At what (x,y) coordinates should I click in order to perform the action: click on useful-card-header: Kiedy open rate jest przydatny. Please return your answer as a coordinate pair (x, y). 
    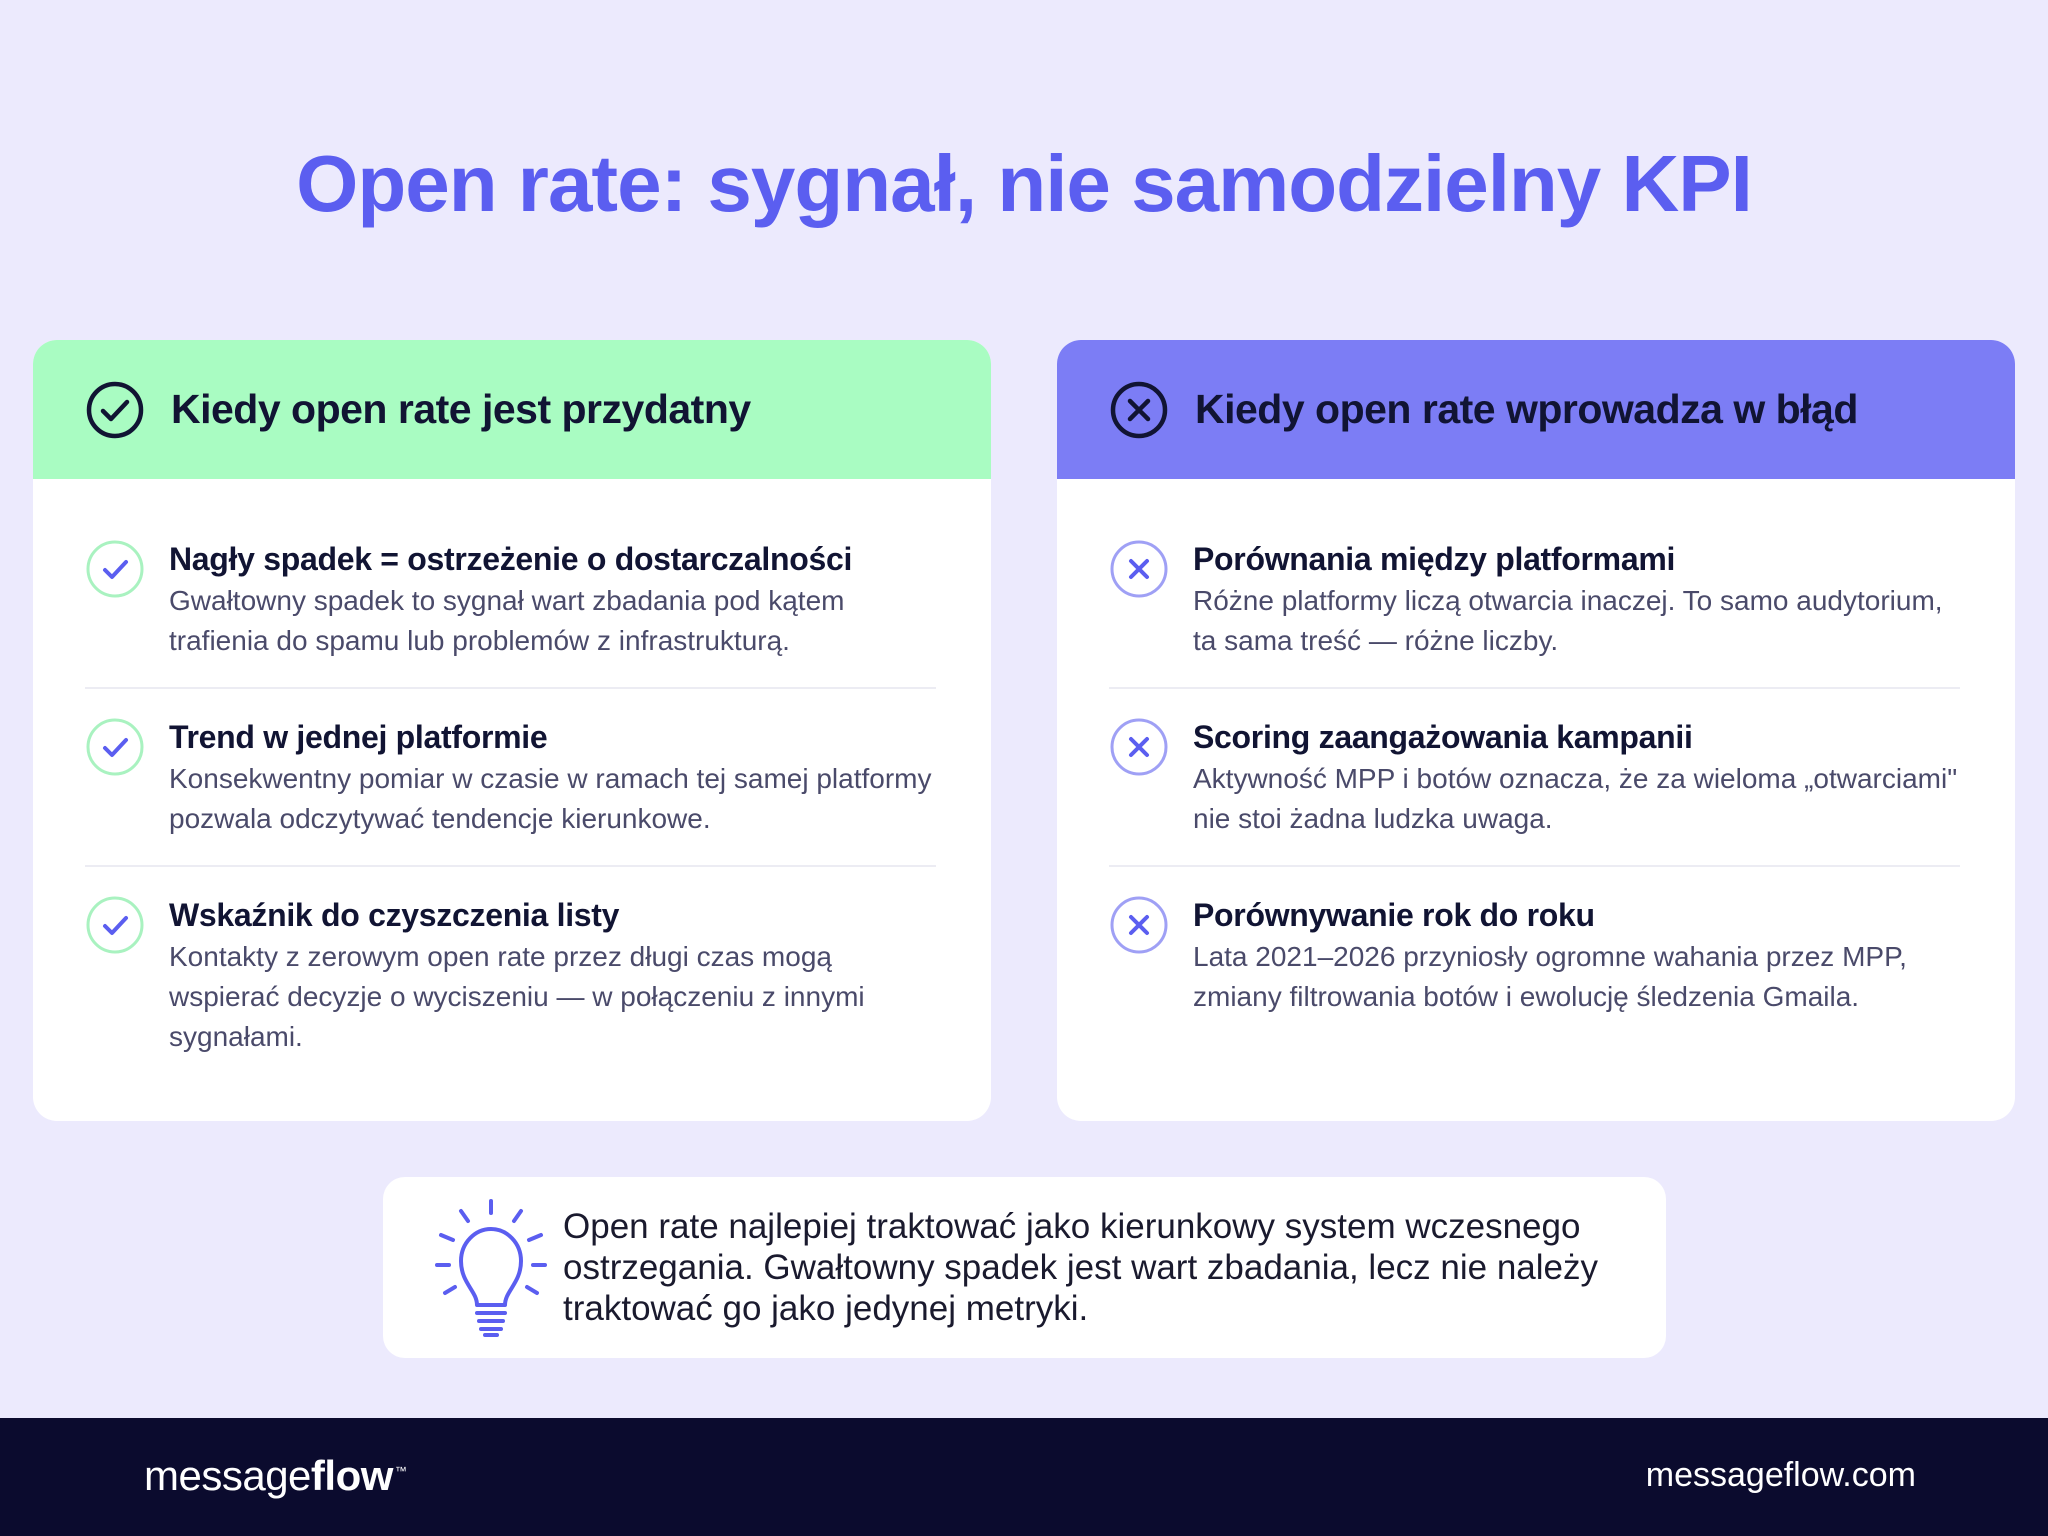
    Looking at the image, I should click on (512, 409).